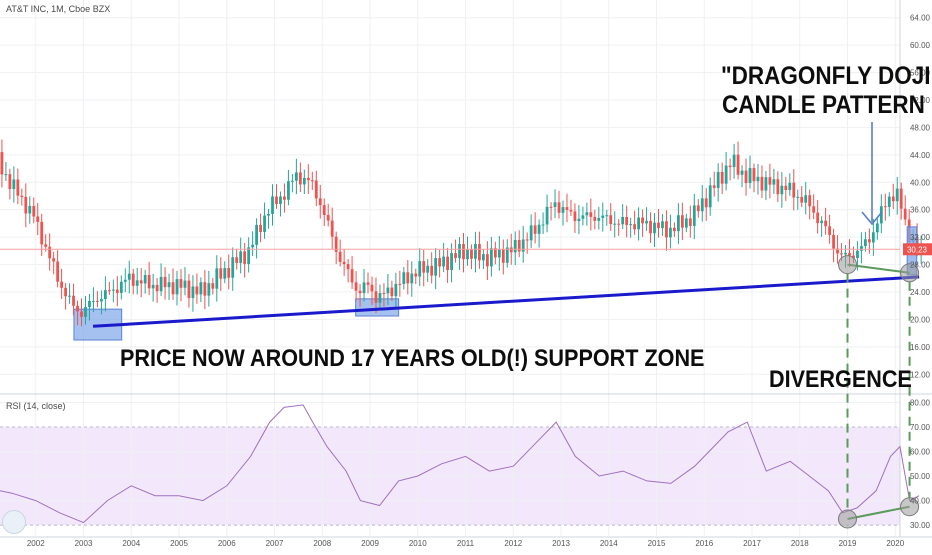 This screenshot has height=555, width=932. Describe the element at coordinates (920, 501) in the screenshot. I see `rsi-tick-label: 40.00` at that location.